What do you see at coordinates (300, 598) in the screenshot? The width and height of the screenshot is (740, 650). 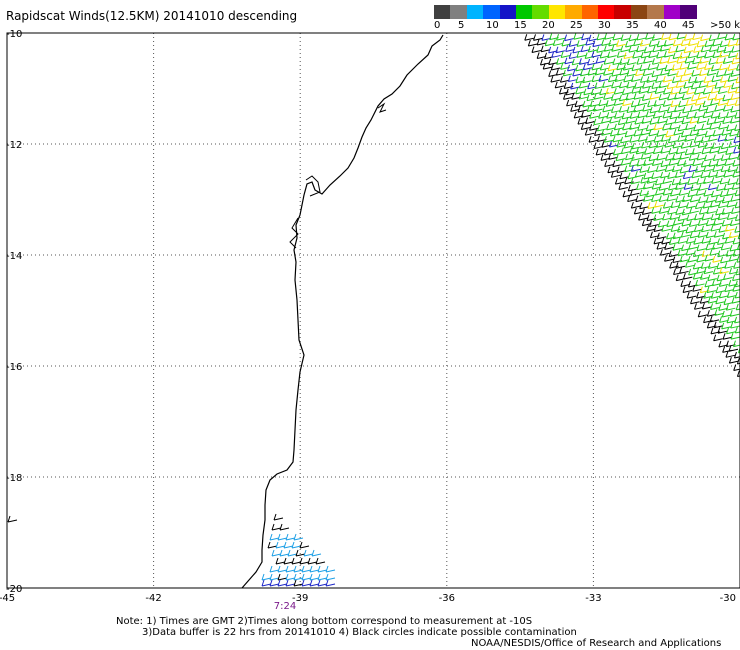 I see `lon-tick-label: -39` at bounding box center [300, 598].